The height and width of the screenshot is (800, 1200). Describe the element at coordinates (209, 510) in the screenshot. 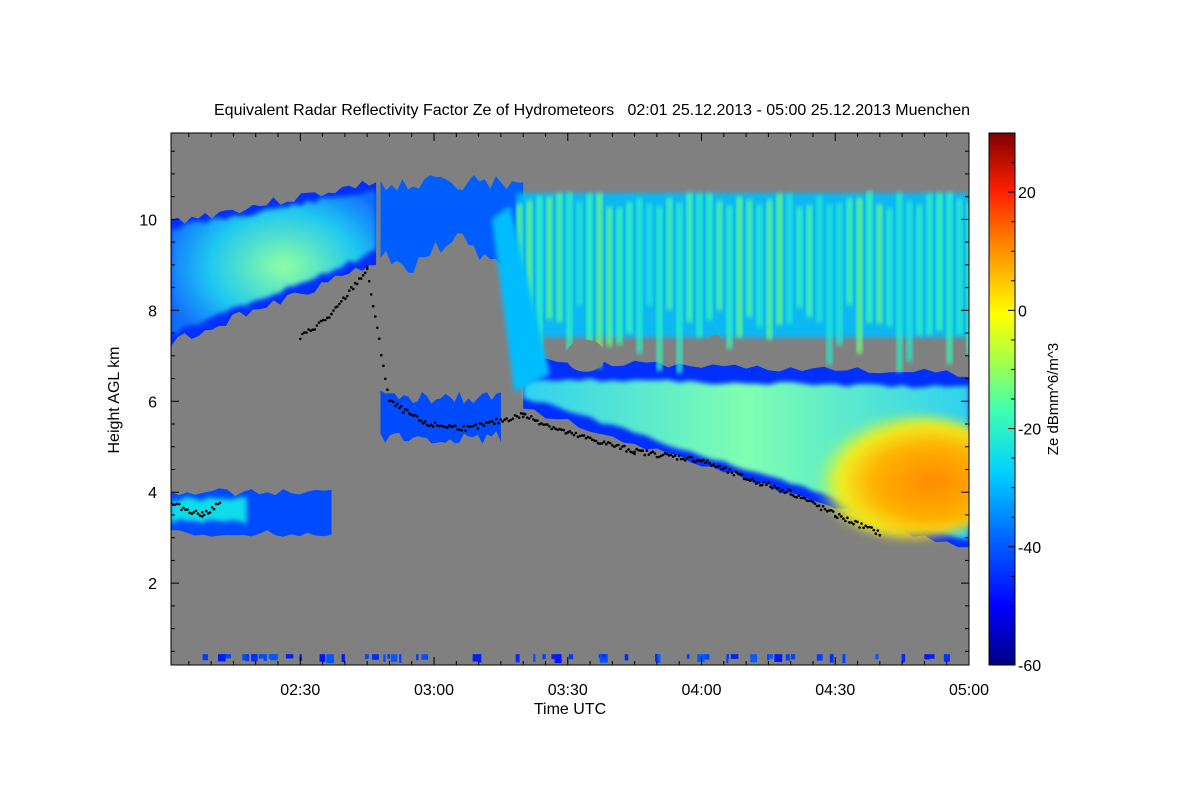

I see `echo-lower-left-core` at that location.